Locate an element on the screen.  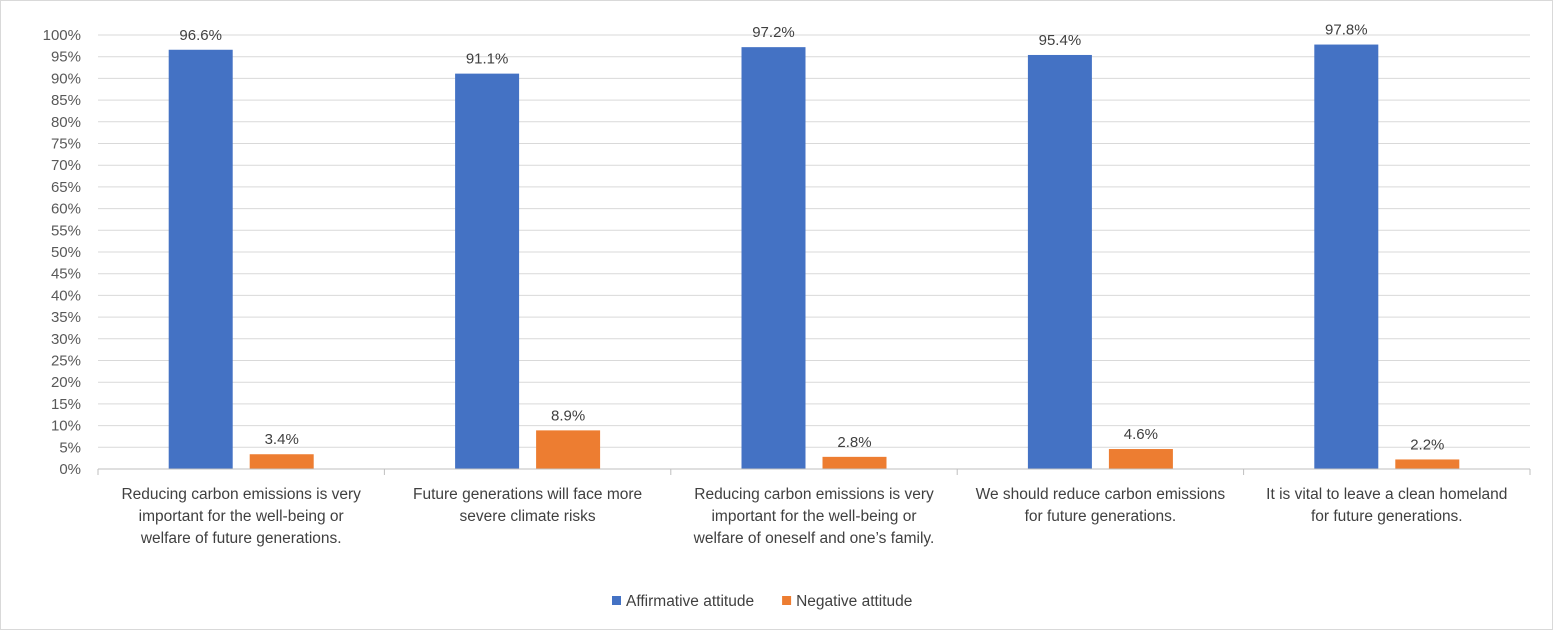
data-label-negative-attitude-1: 3.4% is located at coordinates (282, 439).